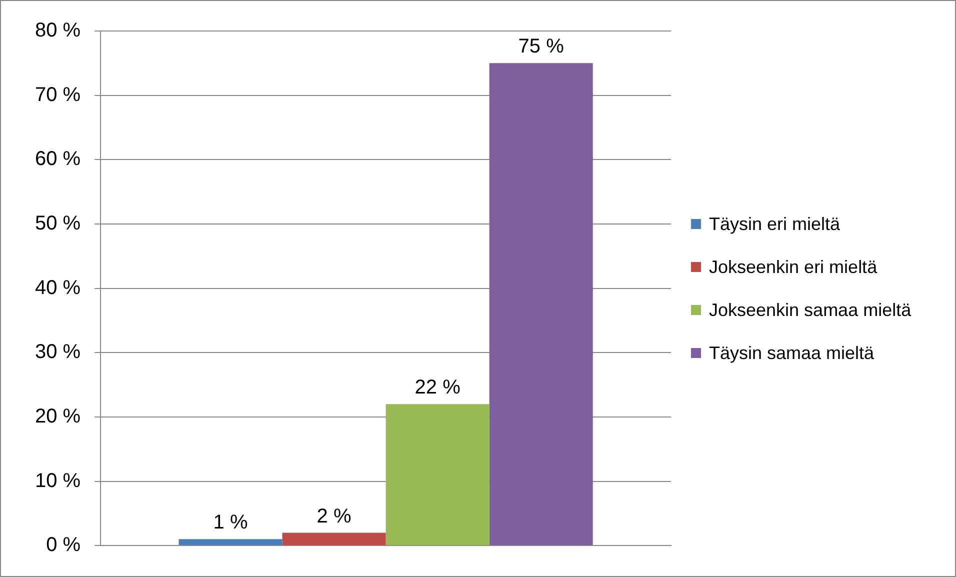 The image size is (956, 577). Describe the element at coordinates (57, 287) in the screenshot. I see `y-tick-label: 40 %` at that location.